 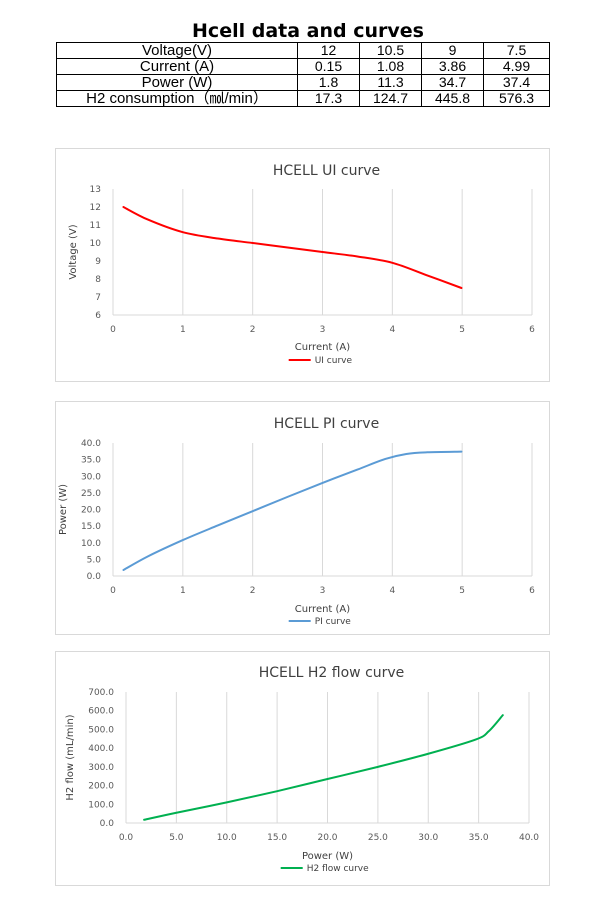 I want to click on y-tick-label: 6, so click(x=98, y=316).